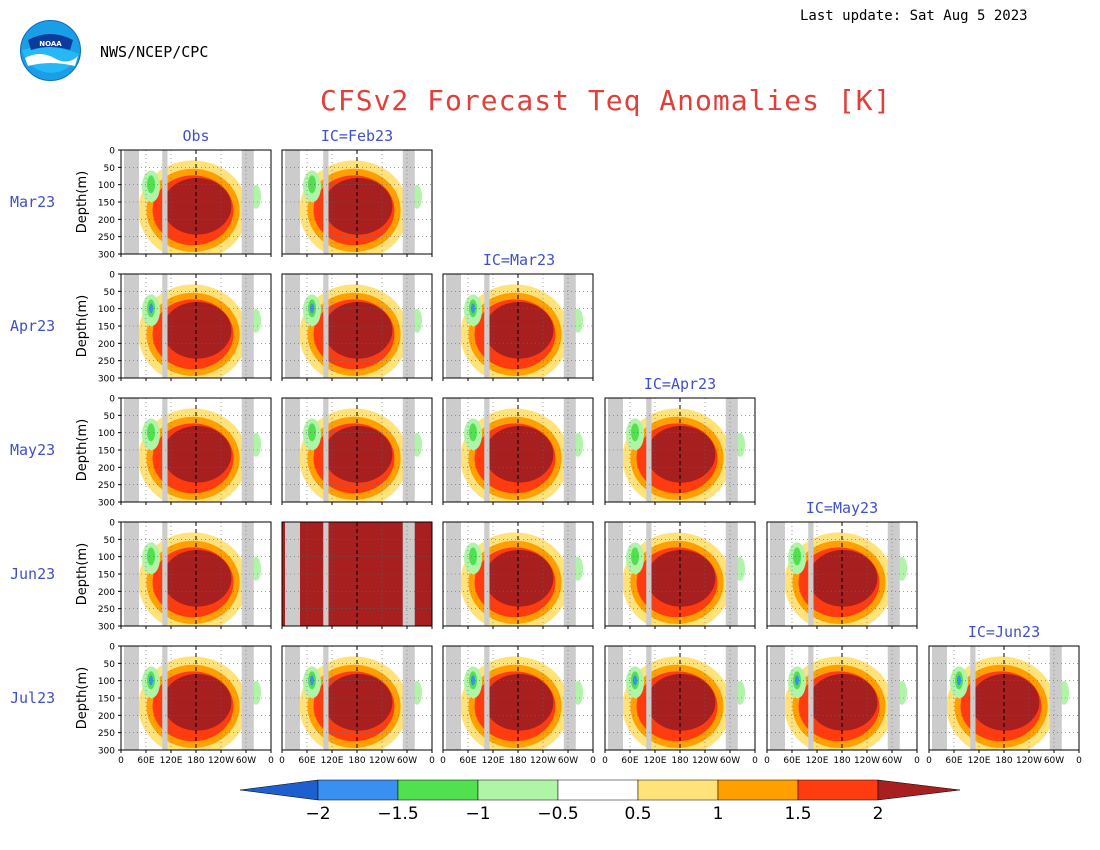 This screenshot has height=850, width=1100. Describe the element at coordinates (878, 814) in the screenshot. I see `colorbar-tick-label: 2` at that location.